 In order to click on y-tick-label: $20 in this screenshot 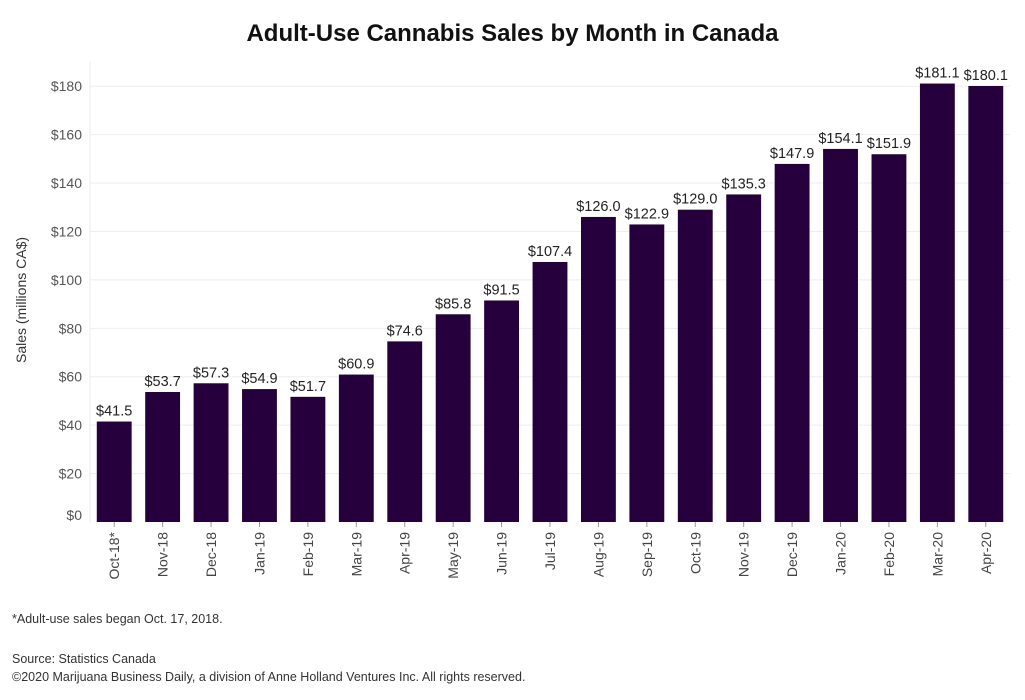, I will do `click(71, 474)`.